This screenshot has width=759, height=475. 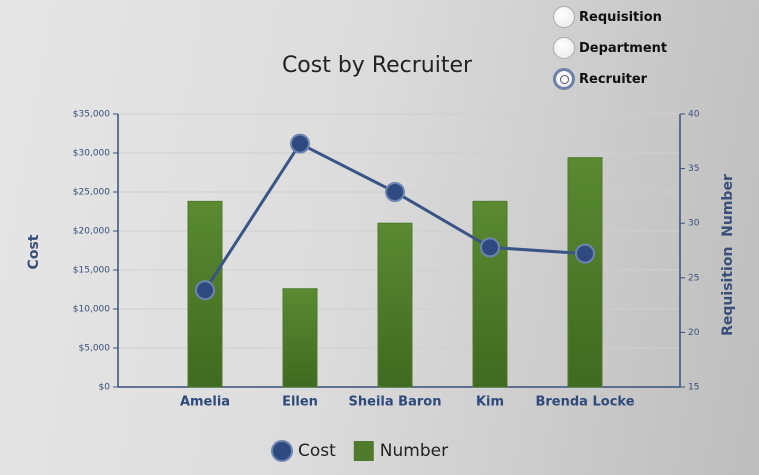 What do you see at coordinates (693, 278) in the screenshot?
I see `y2-tick-label: 25` at bounding box center [693, 278].